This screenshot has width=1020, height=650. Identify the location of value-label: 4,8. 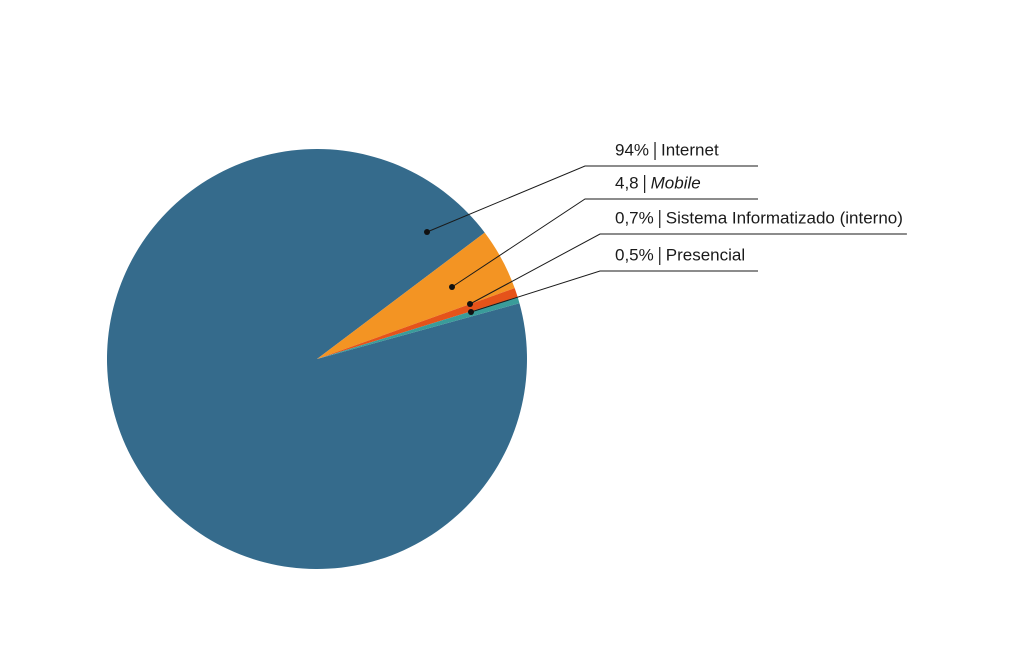
(627, 182).